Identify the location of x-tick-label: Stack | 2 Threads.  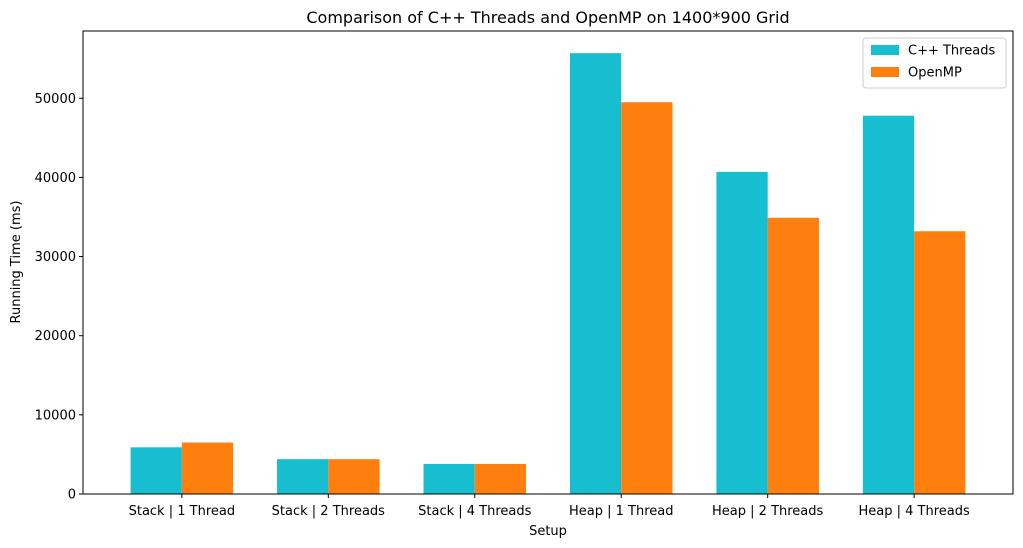
(328, 511).